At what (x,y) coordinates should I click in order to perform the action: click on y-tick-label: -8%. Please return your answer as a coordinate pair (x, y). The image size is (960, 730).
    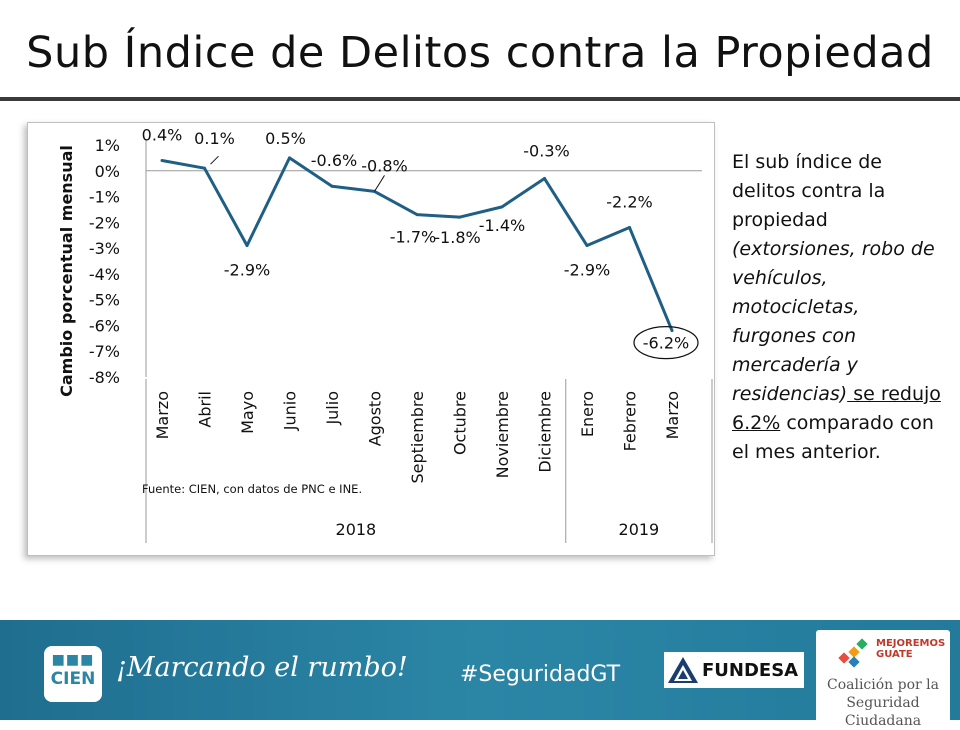
    Looking at the image, I should click on (104, 377).